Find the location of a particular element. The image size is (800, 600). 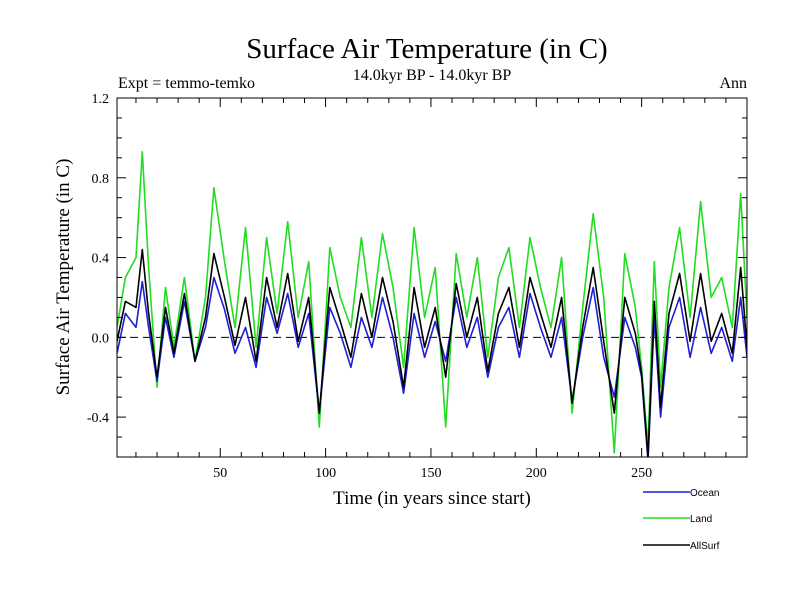

y-tick-label: 0.8 is located at coordinates (101, 179).